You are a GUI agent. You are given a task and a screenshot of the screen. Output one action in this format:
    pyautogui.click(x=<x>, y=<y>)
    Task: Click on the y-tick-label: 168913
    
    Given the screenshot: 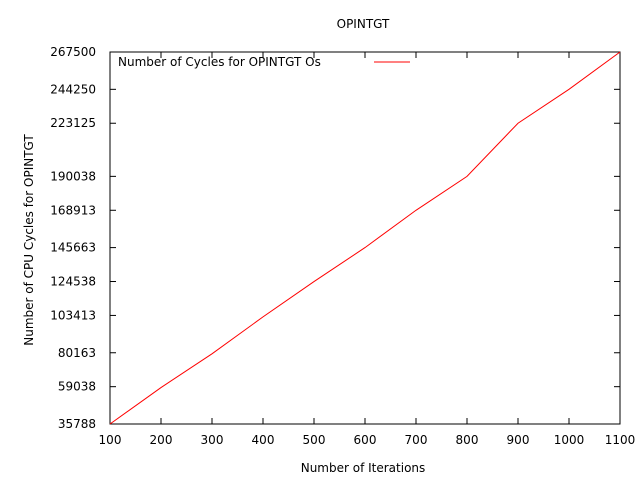 What is the action you would take?
    pyautogui.click(x=73, y=210)
    